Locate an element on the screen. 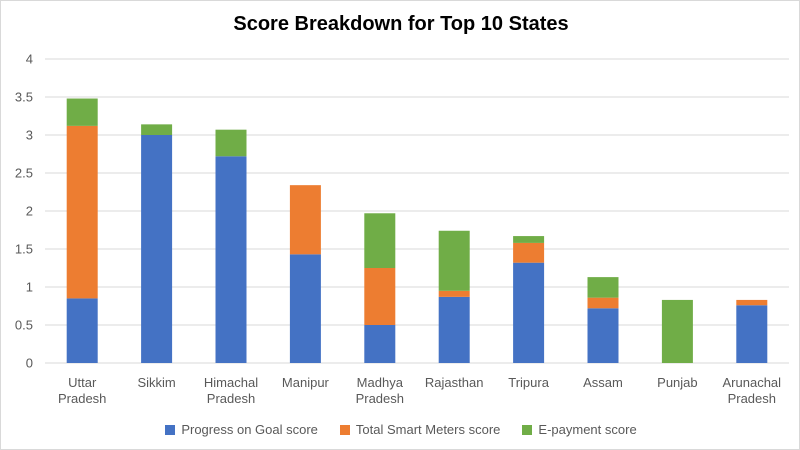 The image size is (800, 450). x-tick-label: Rajasthan is located at coordinates (454, 382).